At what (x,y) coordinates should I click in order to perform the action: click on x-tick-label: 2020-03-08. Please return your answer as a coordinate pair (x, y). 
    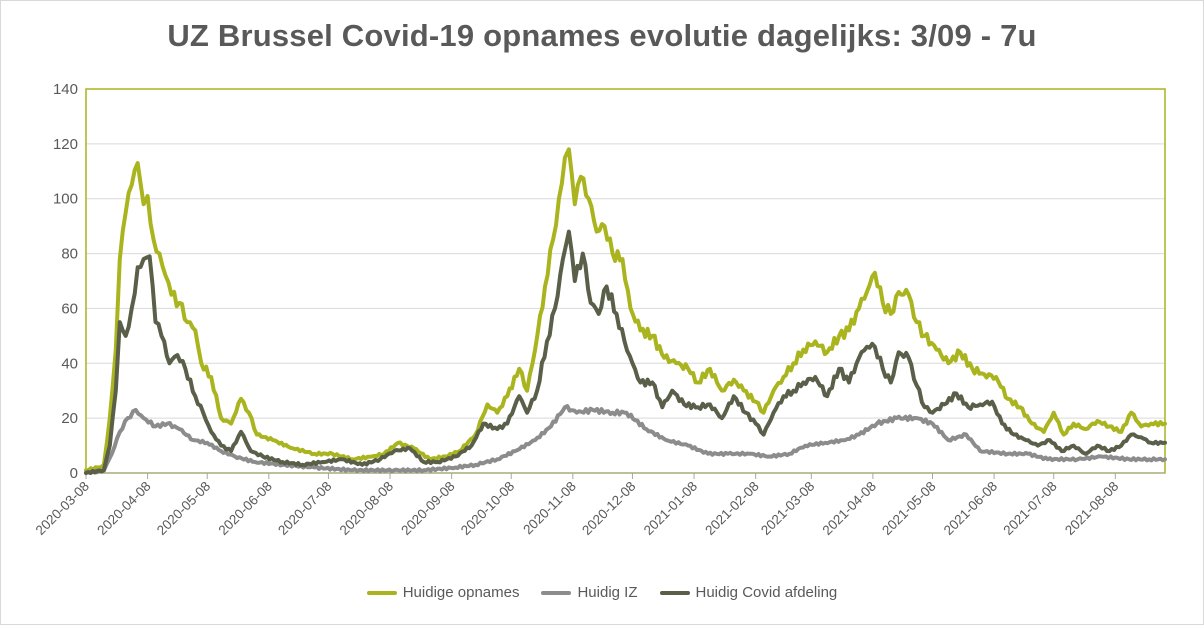
    Looking at the image, I should click on (62, 508).